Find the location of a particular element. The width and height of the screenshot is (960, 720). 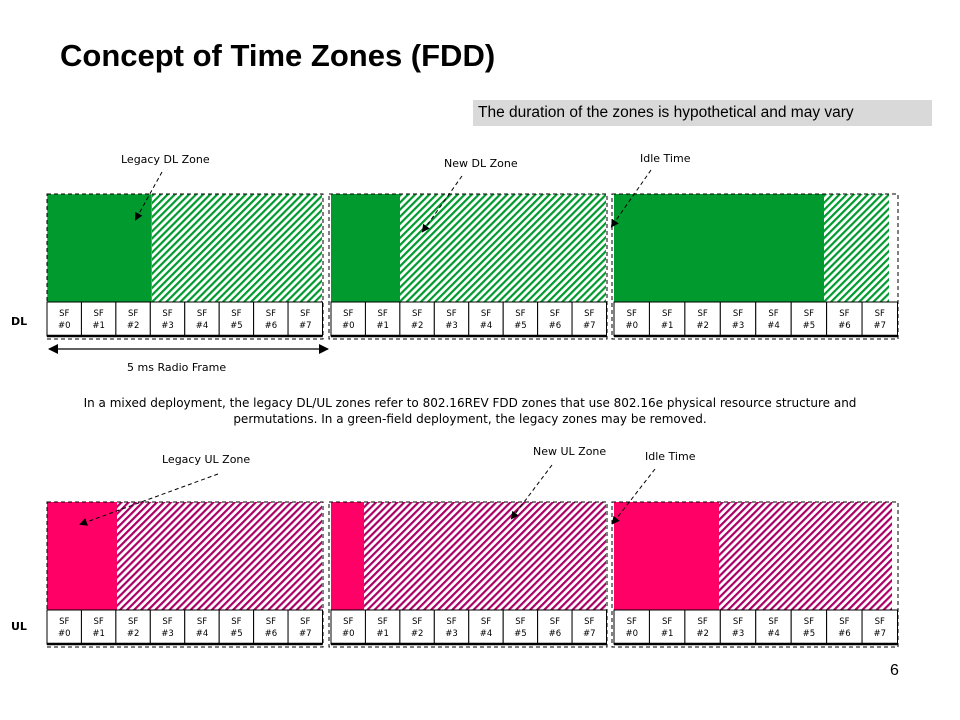

legacy-ul-zone-arrow is located at coordinates (149, 499).